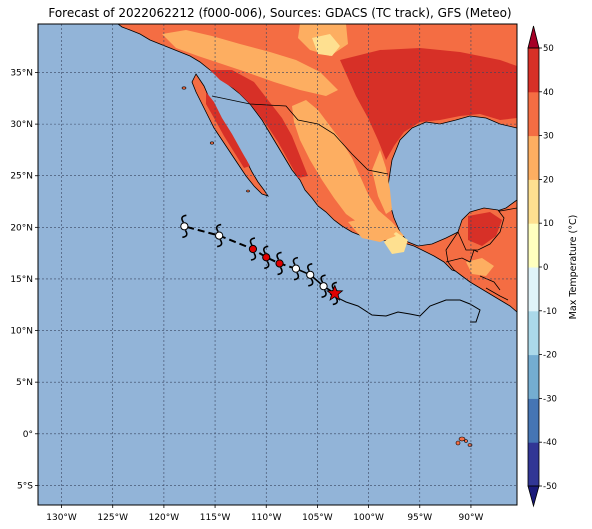 The image size is (592, 529). What do you see at coordinates (28, 435) in the screenshot?
I see `lat-tick-label: 0°` at bounding box center [28, 435].